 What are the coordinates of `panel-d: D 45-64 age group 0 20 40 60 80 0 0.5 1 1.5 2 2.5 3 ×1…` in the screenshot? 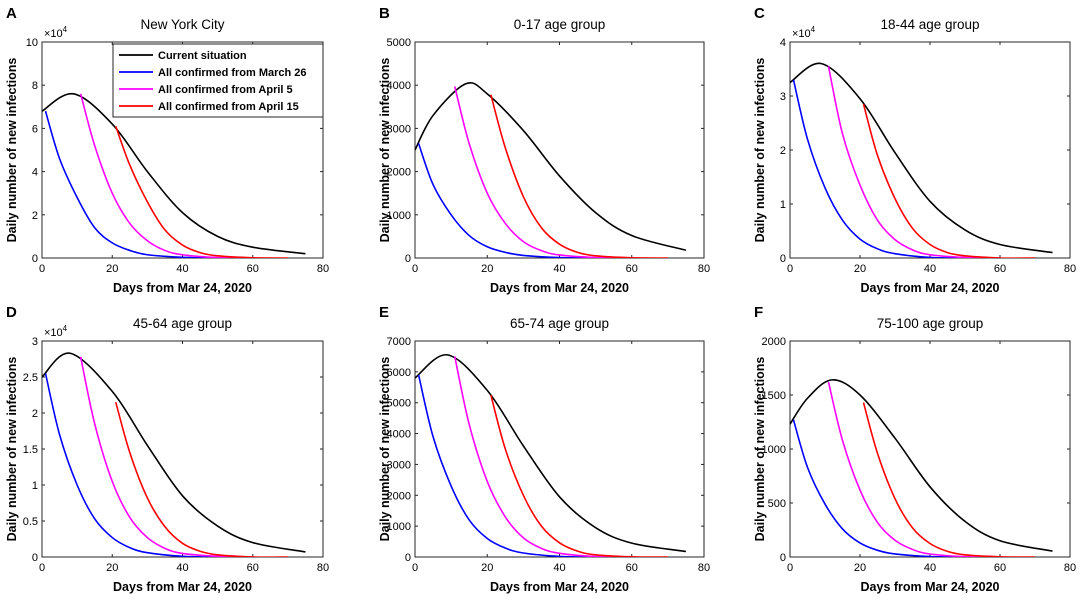 It's located at (167, 449).